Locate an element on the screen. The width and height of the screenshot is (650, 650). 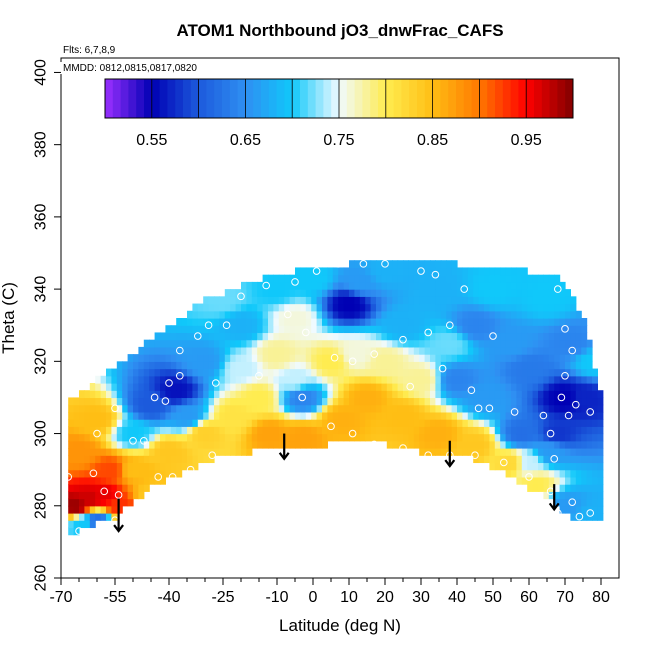
observation-point is located at coordinates (93, 473).